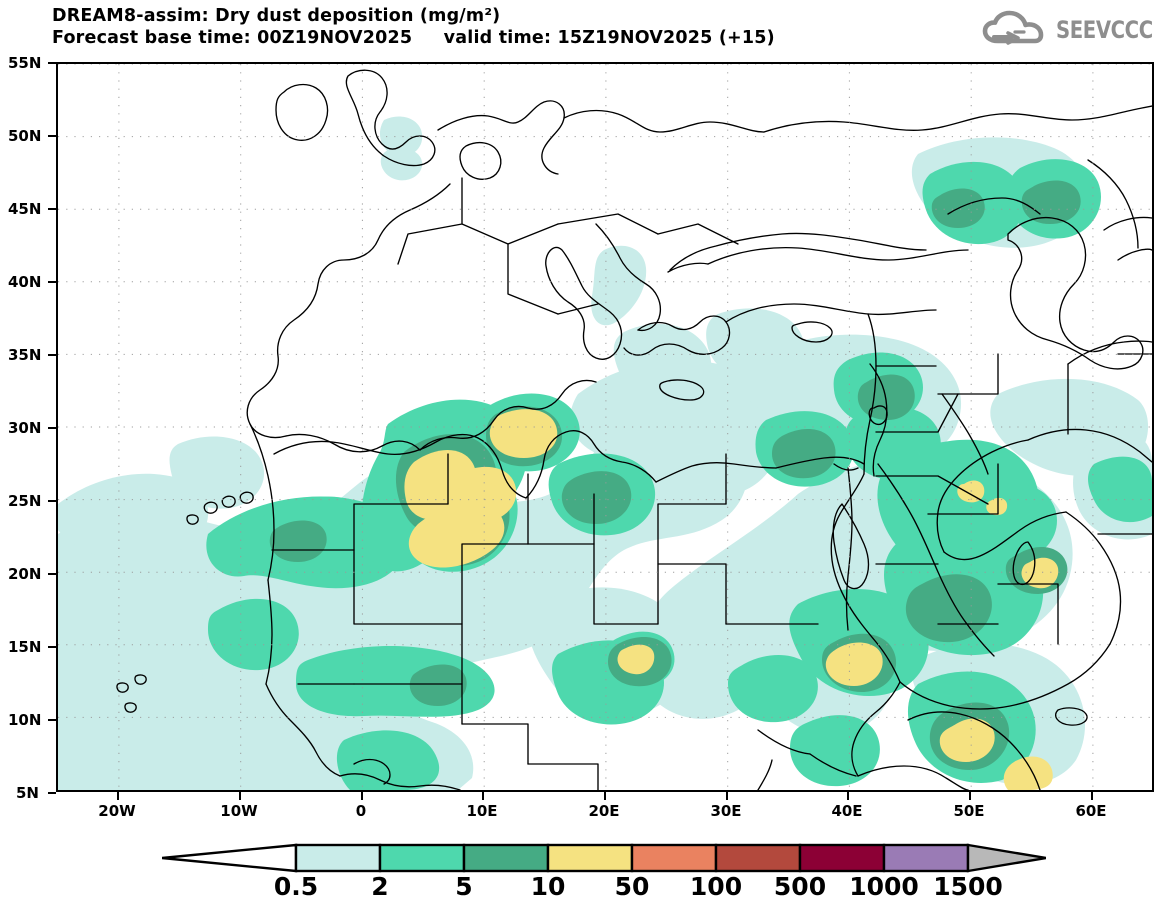  What do you see at coordinates (230, 858) in the screenshot?
I see `colorbar-band-under-0p5` at bounding box center [230, 858].